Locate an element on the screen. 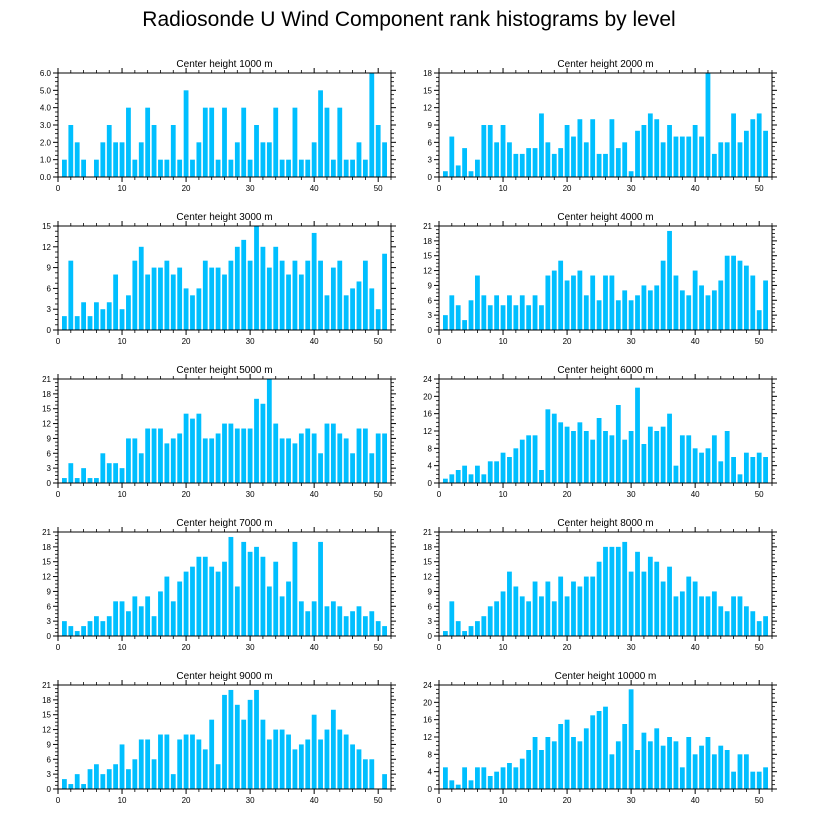 This screenshot has height=824, width=818. x-tick-label: 40 is located at coordinates (695, 647).